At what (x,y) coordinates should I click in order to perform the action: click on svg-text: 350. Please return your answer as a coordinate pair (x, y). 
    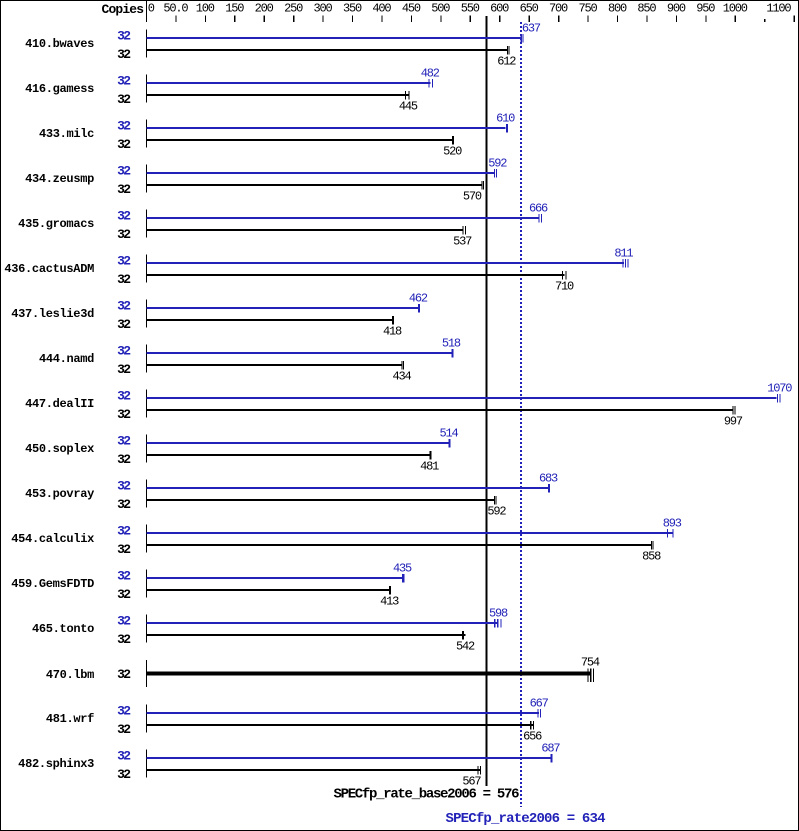
    Looking at the image, I should click on (352, 9).